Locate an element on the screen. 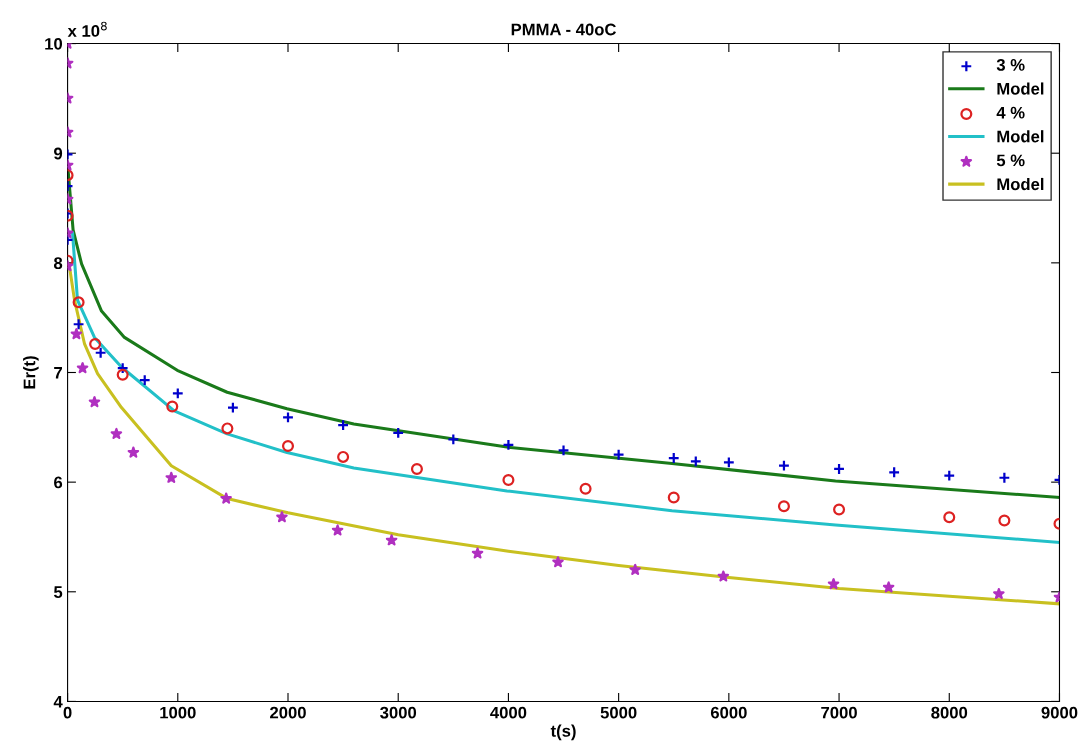  x-tick-label: 4000 is located at coordinates (508, 712).